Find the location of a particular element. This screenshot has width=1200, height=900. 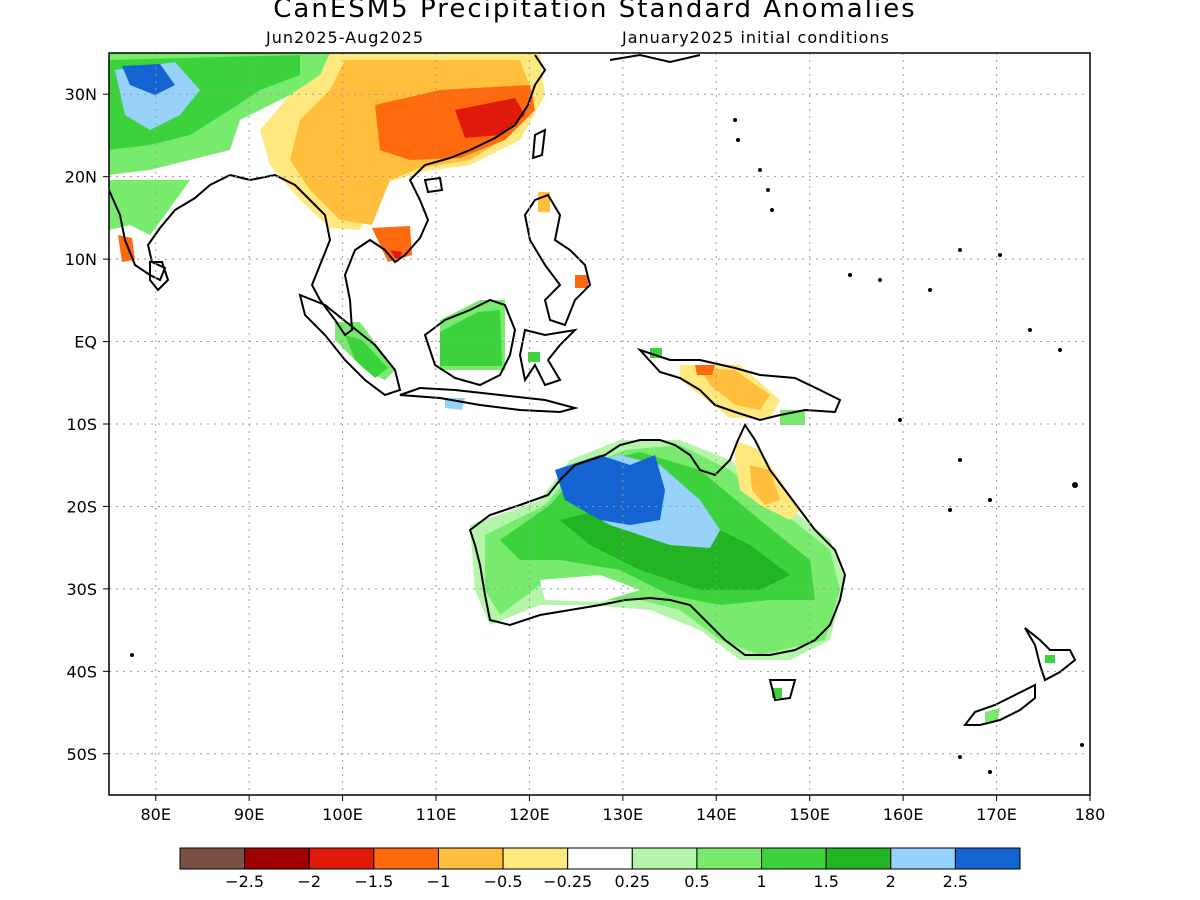

lon-label: 90E is located at coordinates (249, 814).